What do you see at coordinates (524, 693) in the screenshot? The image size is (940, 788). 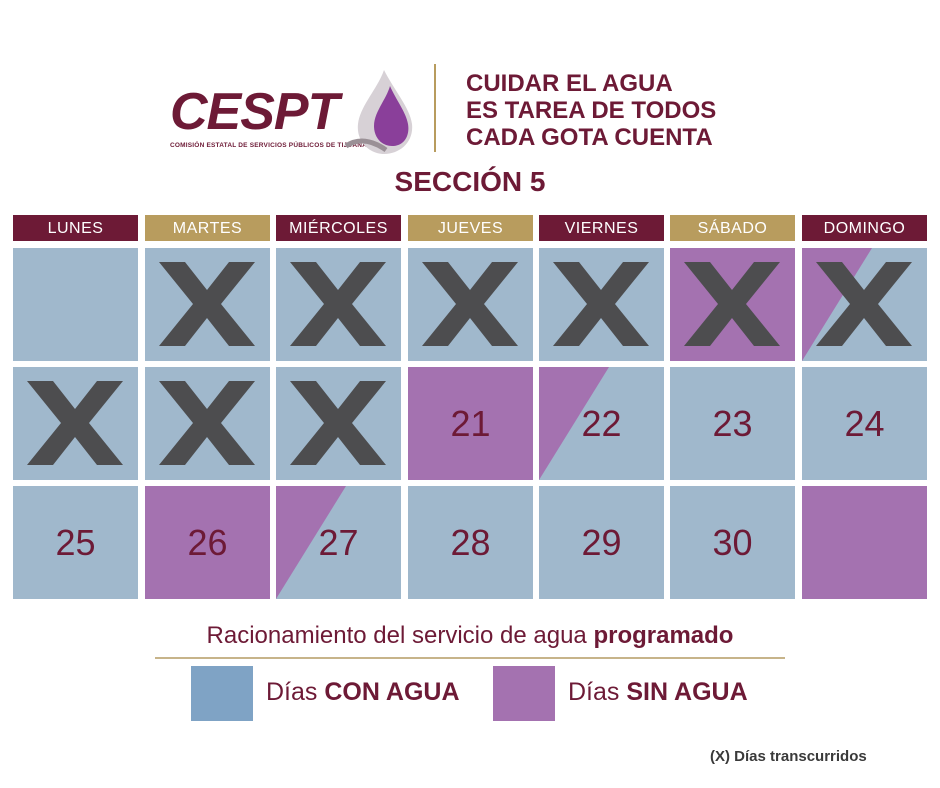 I see `legend-swatch-sin-agua` at bounding box center [524, 693].